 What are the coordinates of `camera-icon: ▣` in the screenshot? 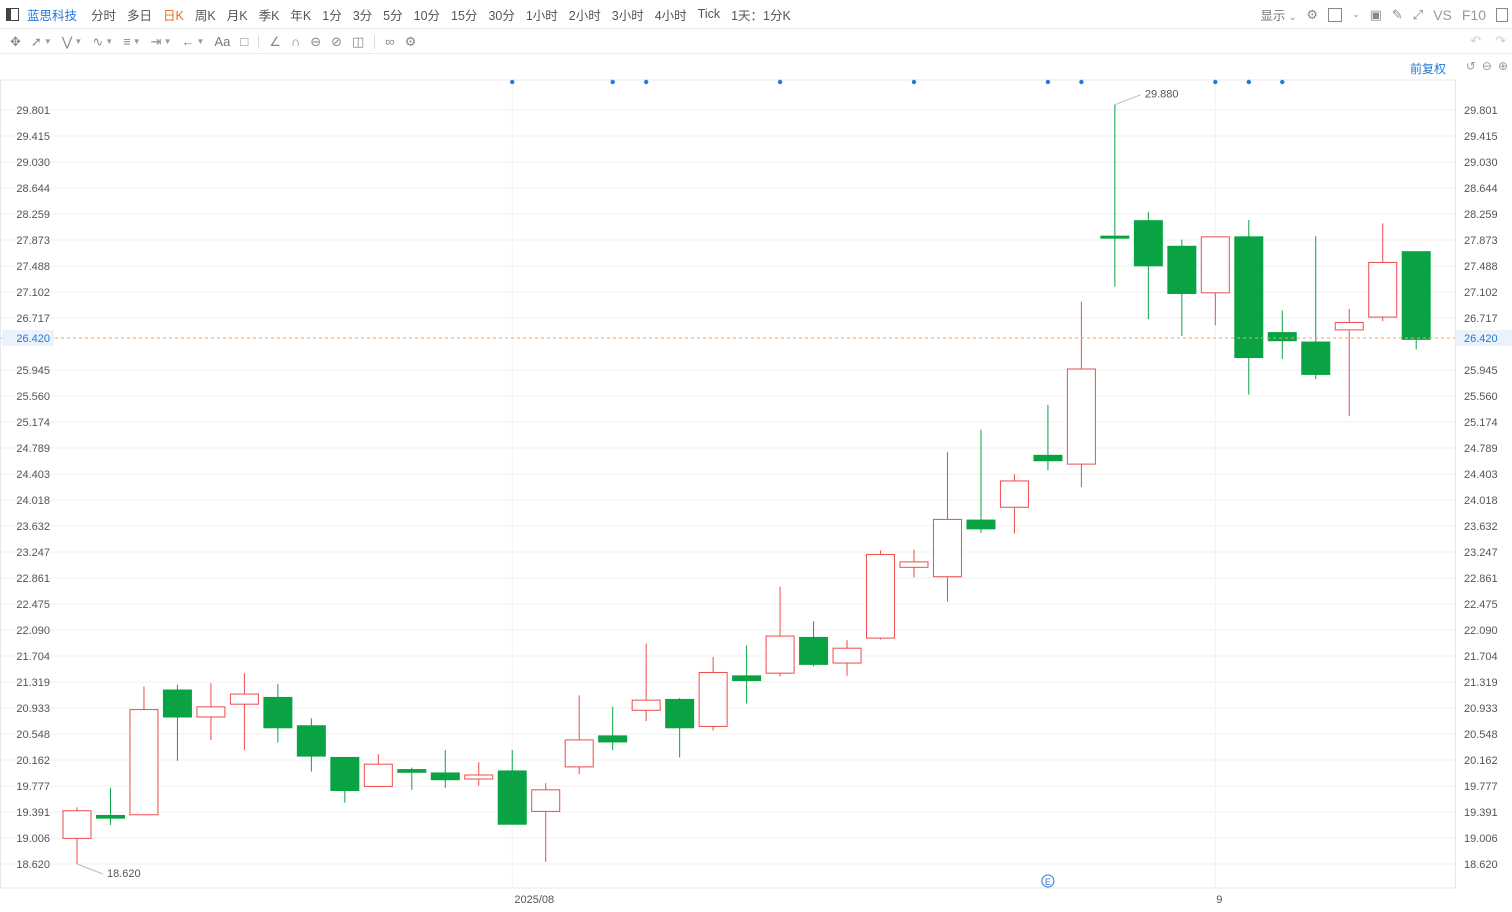 It's located at (1375, 14).